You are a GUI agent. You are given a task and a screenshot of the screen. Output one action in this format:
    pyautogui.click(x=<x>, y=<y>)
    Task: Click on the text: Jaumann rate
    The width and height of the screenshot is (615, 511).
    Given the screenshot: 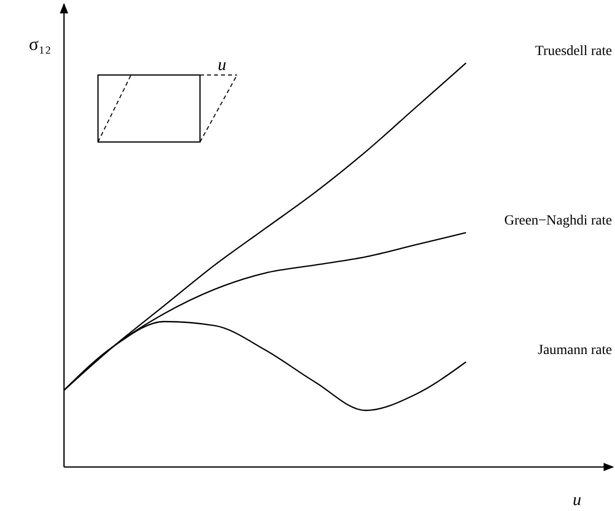 What is the action you would take?
    pyautogui.click(x=575, y=350)
    